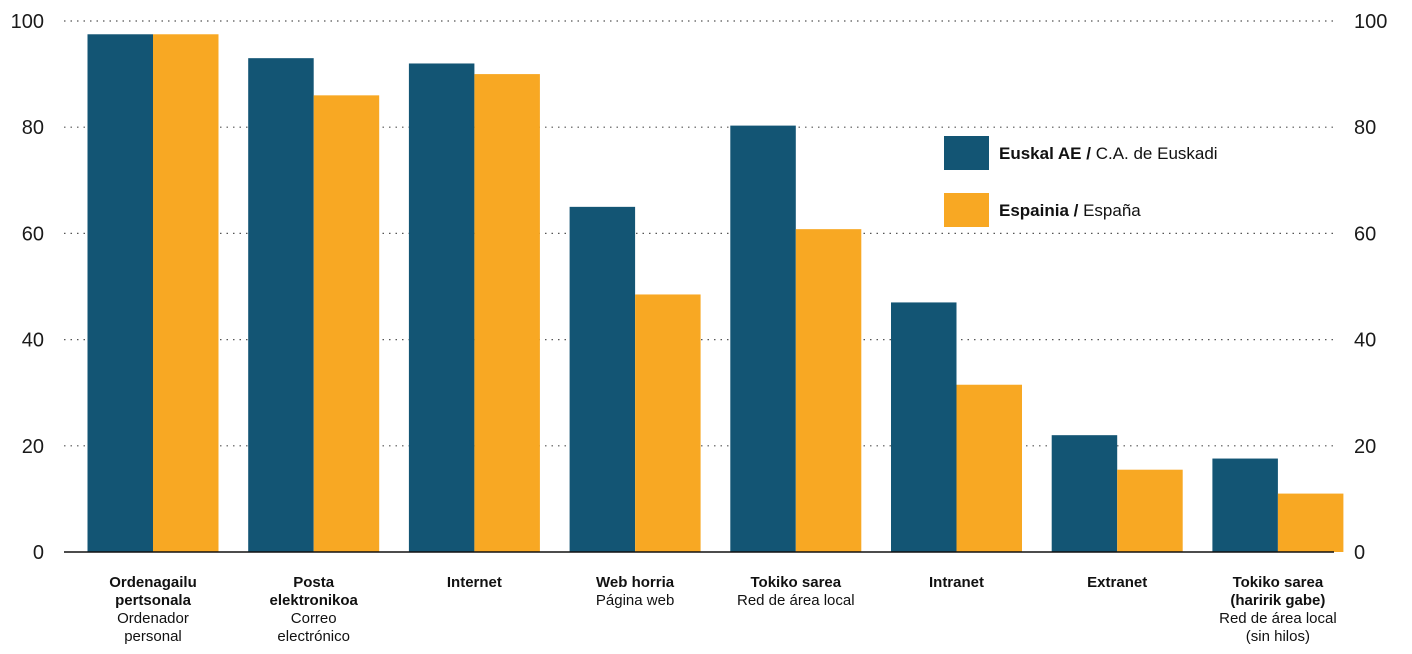 The width and height of the screenshot is (1412, 654). Describe the element at coordinates (1365, 447) in the screenshot. I see `y-tick-label-right: 20` at that location.